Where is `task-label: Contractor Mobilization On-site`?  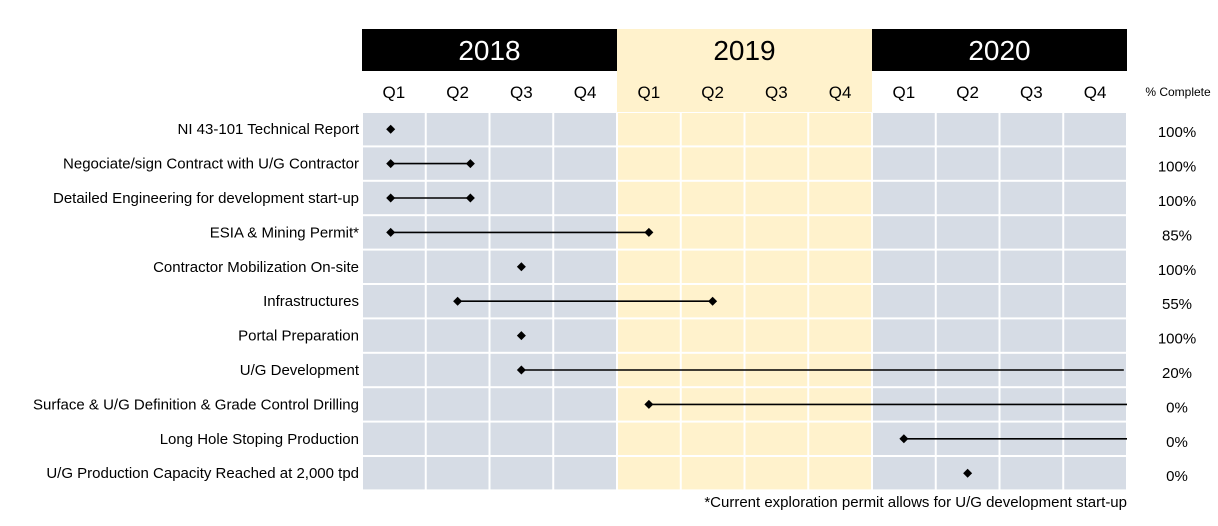
task-label: Contractor Mobilization On-site is located at coordinates (256, 267).